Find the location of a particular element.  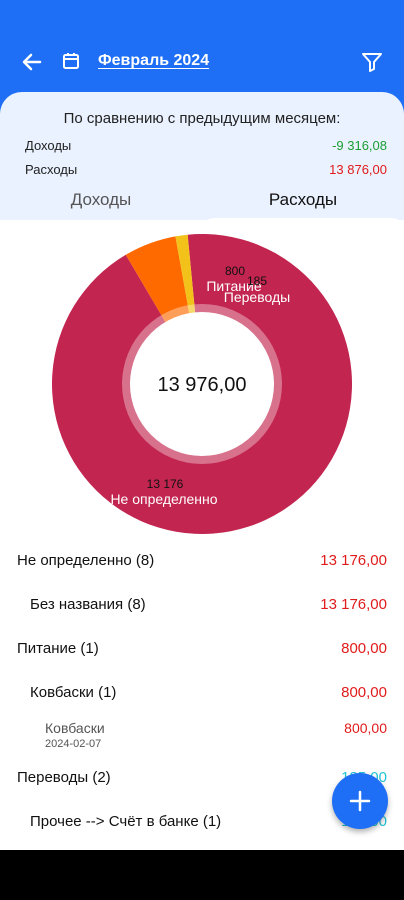

subcategory-row: Без названия (8) 13 176,00 is located at coordinates (202, 604).